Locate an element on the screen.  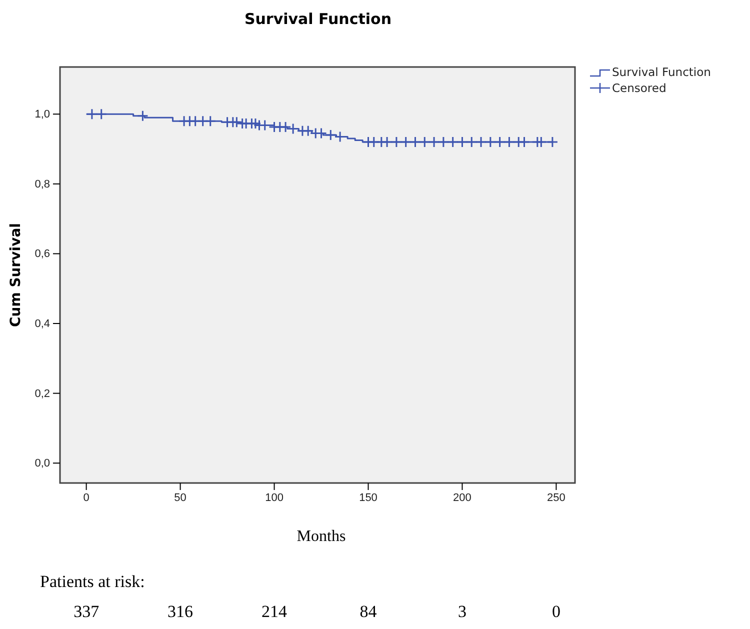
y-tick-label: 0,6 is located at coordinates (42, 254).